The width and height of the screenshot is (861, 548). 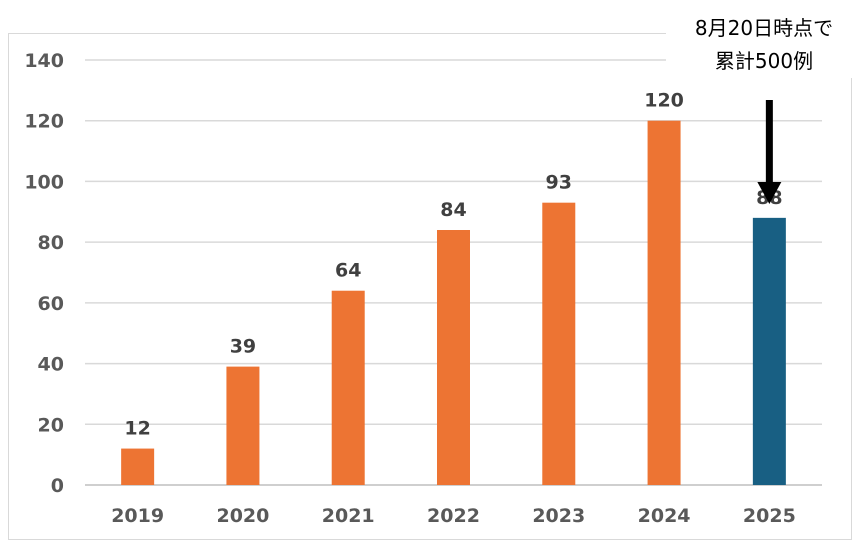 I want to click on annotation-callout: 8月20日時点で 累計500例, so click(x=763, y=45).